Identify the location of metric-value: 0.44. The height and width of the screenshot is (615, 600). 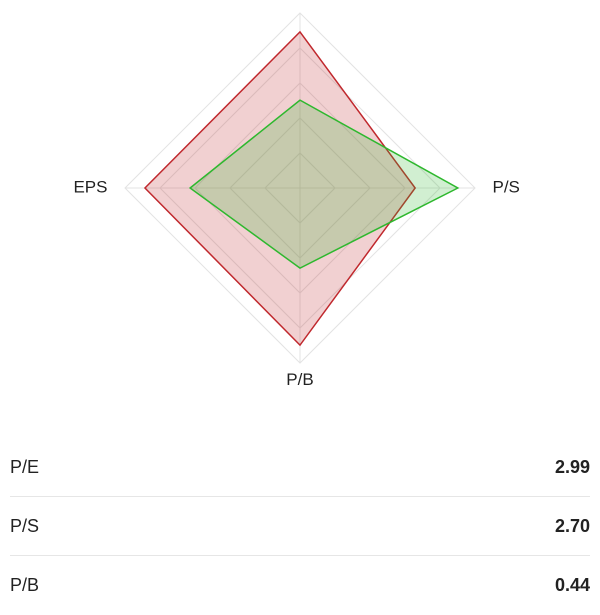
(572, 585).